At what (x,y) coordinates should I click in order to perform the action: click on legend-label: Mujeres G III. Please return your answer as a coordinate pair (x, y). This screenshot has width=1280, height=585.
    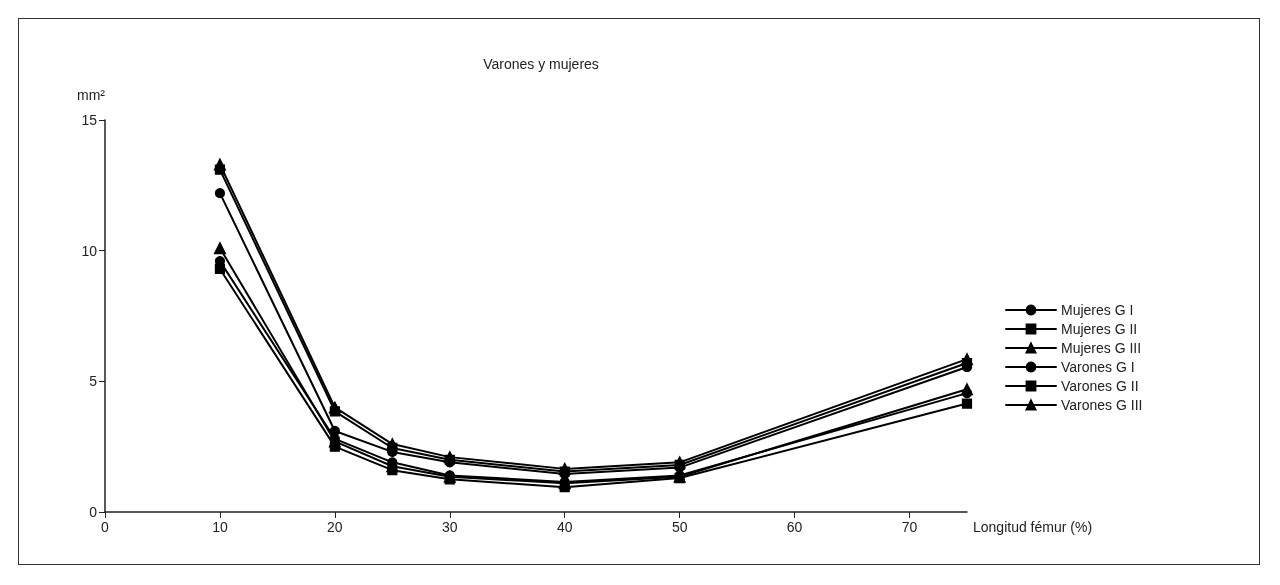
    Looking at the image, I should click on (1101, 348).